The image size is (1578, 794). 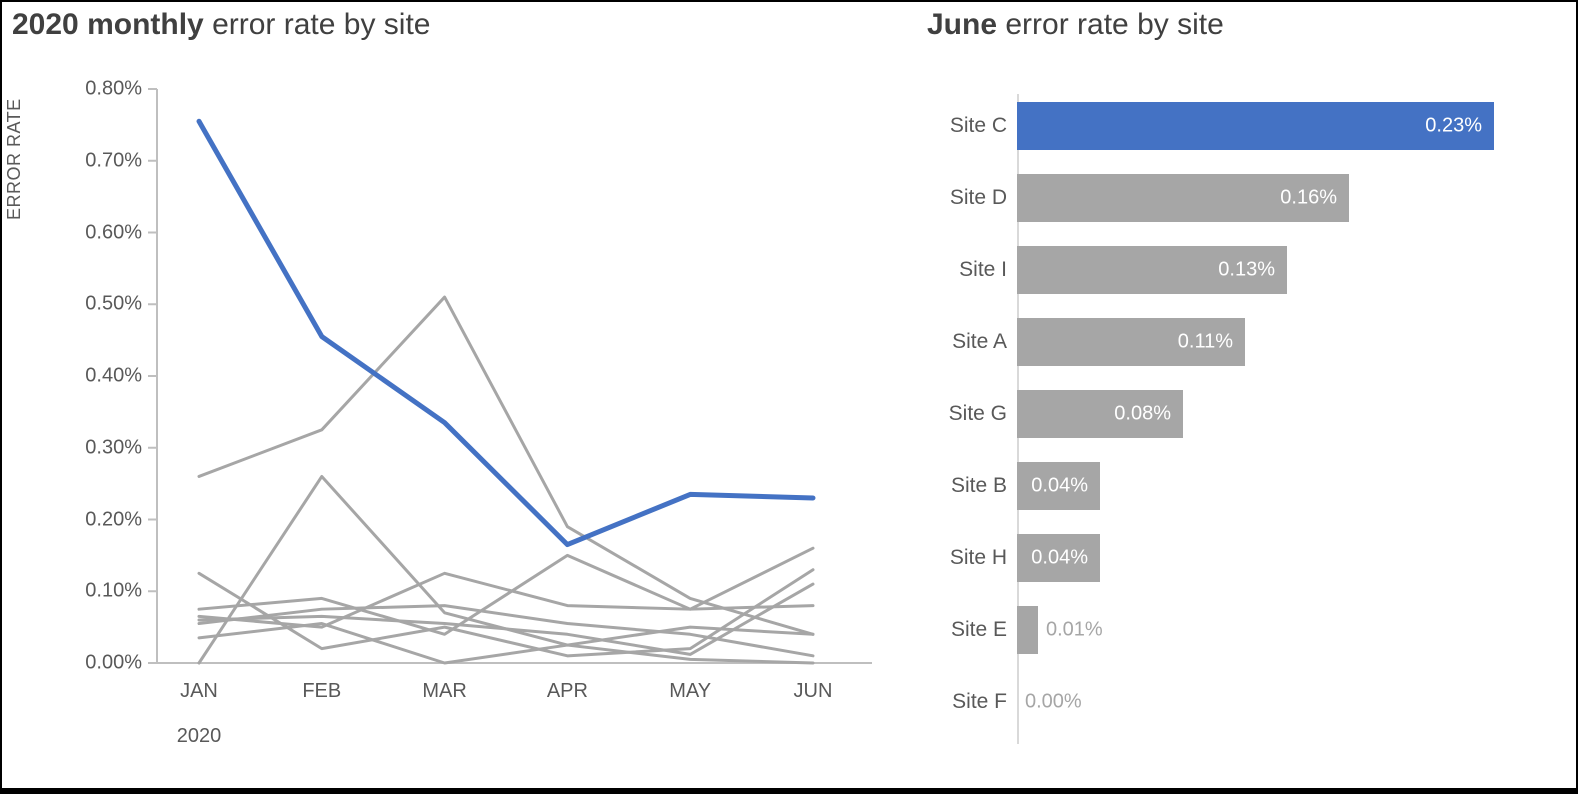 I want to click on y-tick-label: 0.80%, so click(x=113, y=88).